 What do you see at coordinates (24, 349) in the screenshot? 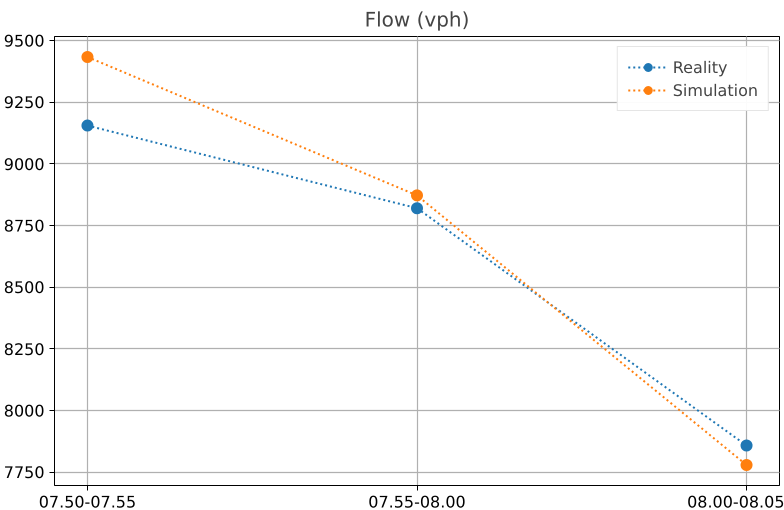
I see `y-tick-label: 8250` at bounding box center [24, 349].